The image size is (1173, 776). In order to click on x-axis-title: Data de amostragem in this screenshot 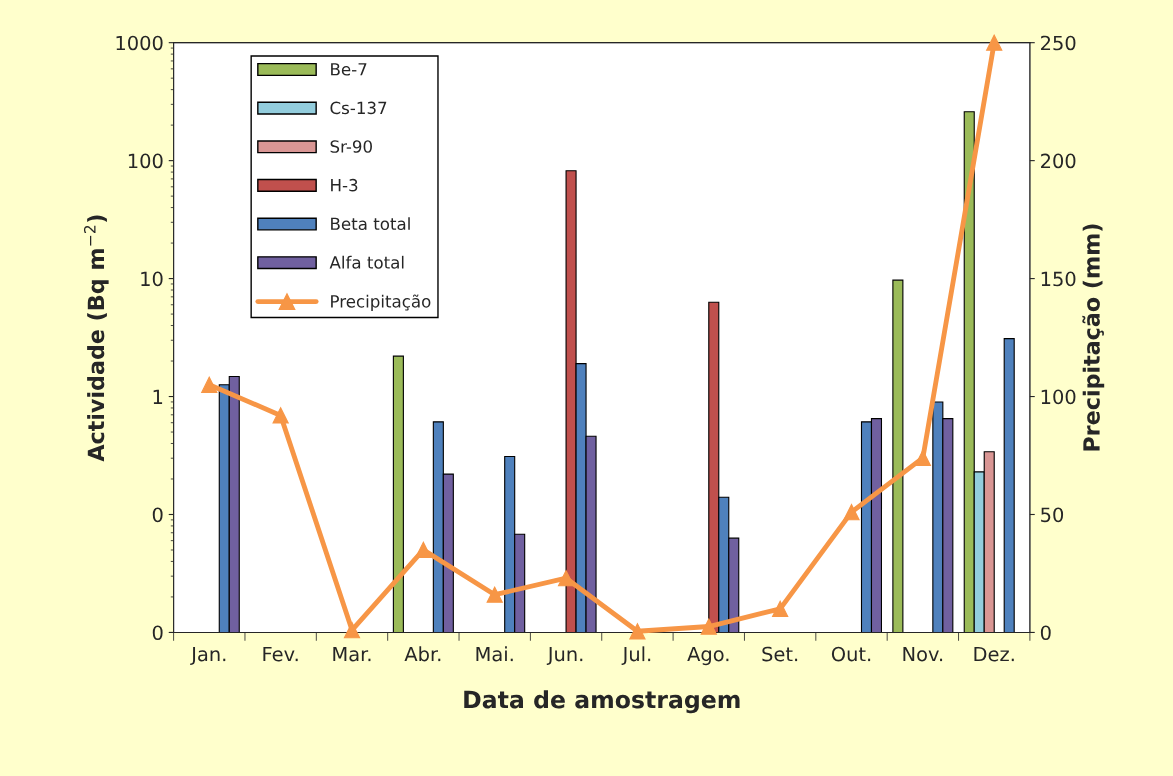, I will do `click(602, 702)`.